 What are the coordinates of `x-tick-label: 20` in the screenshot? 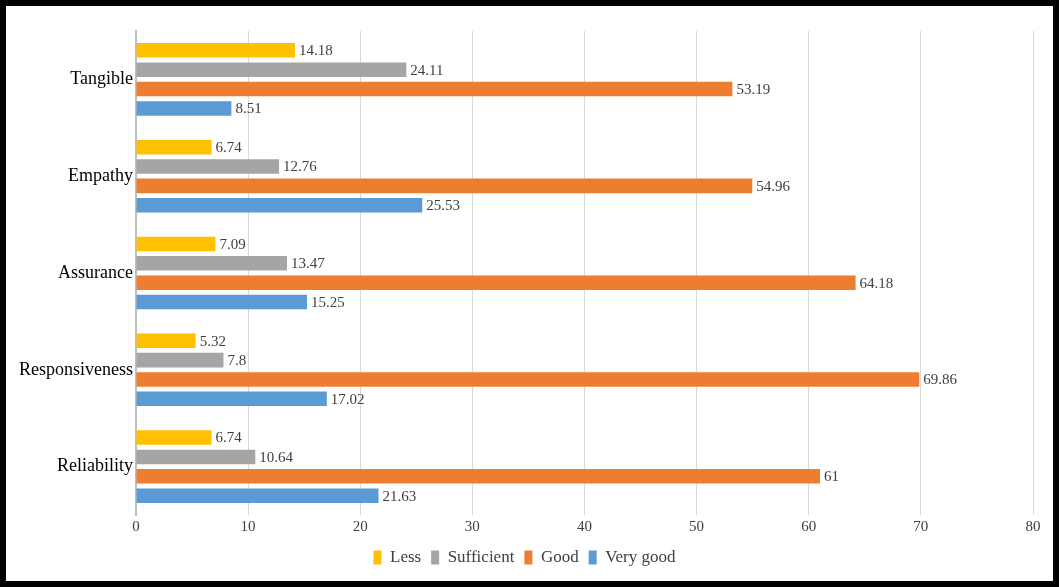 It's located at (360, 525).